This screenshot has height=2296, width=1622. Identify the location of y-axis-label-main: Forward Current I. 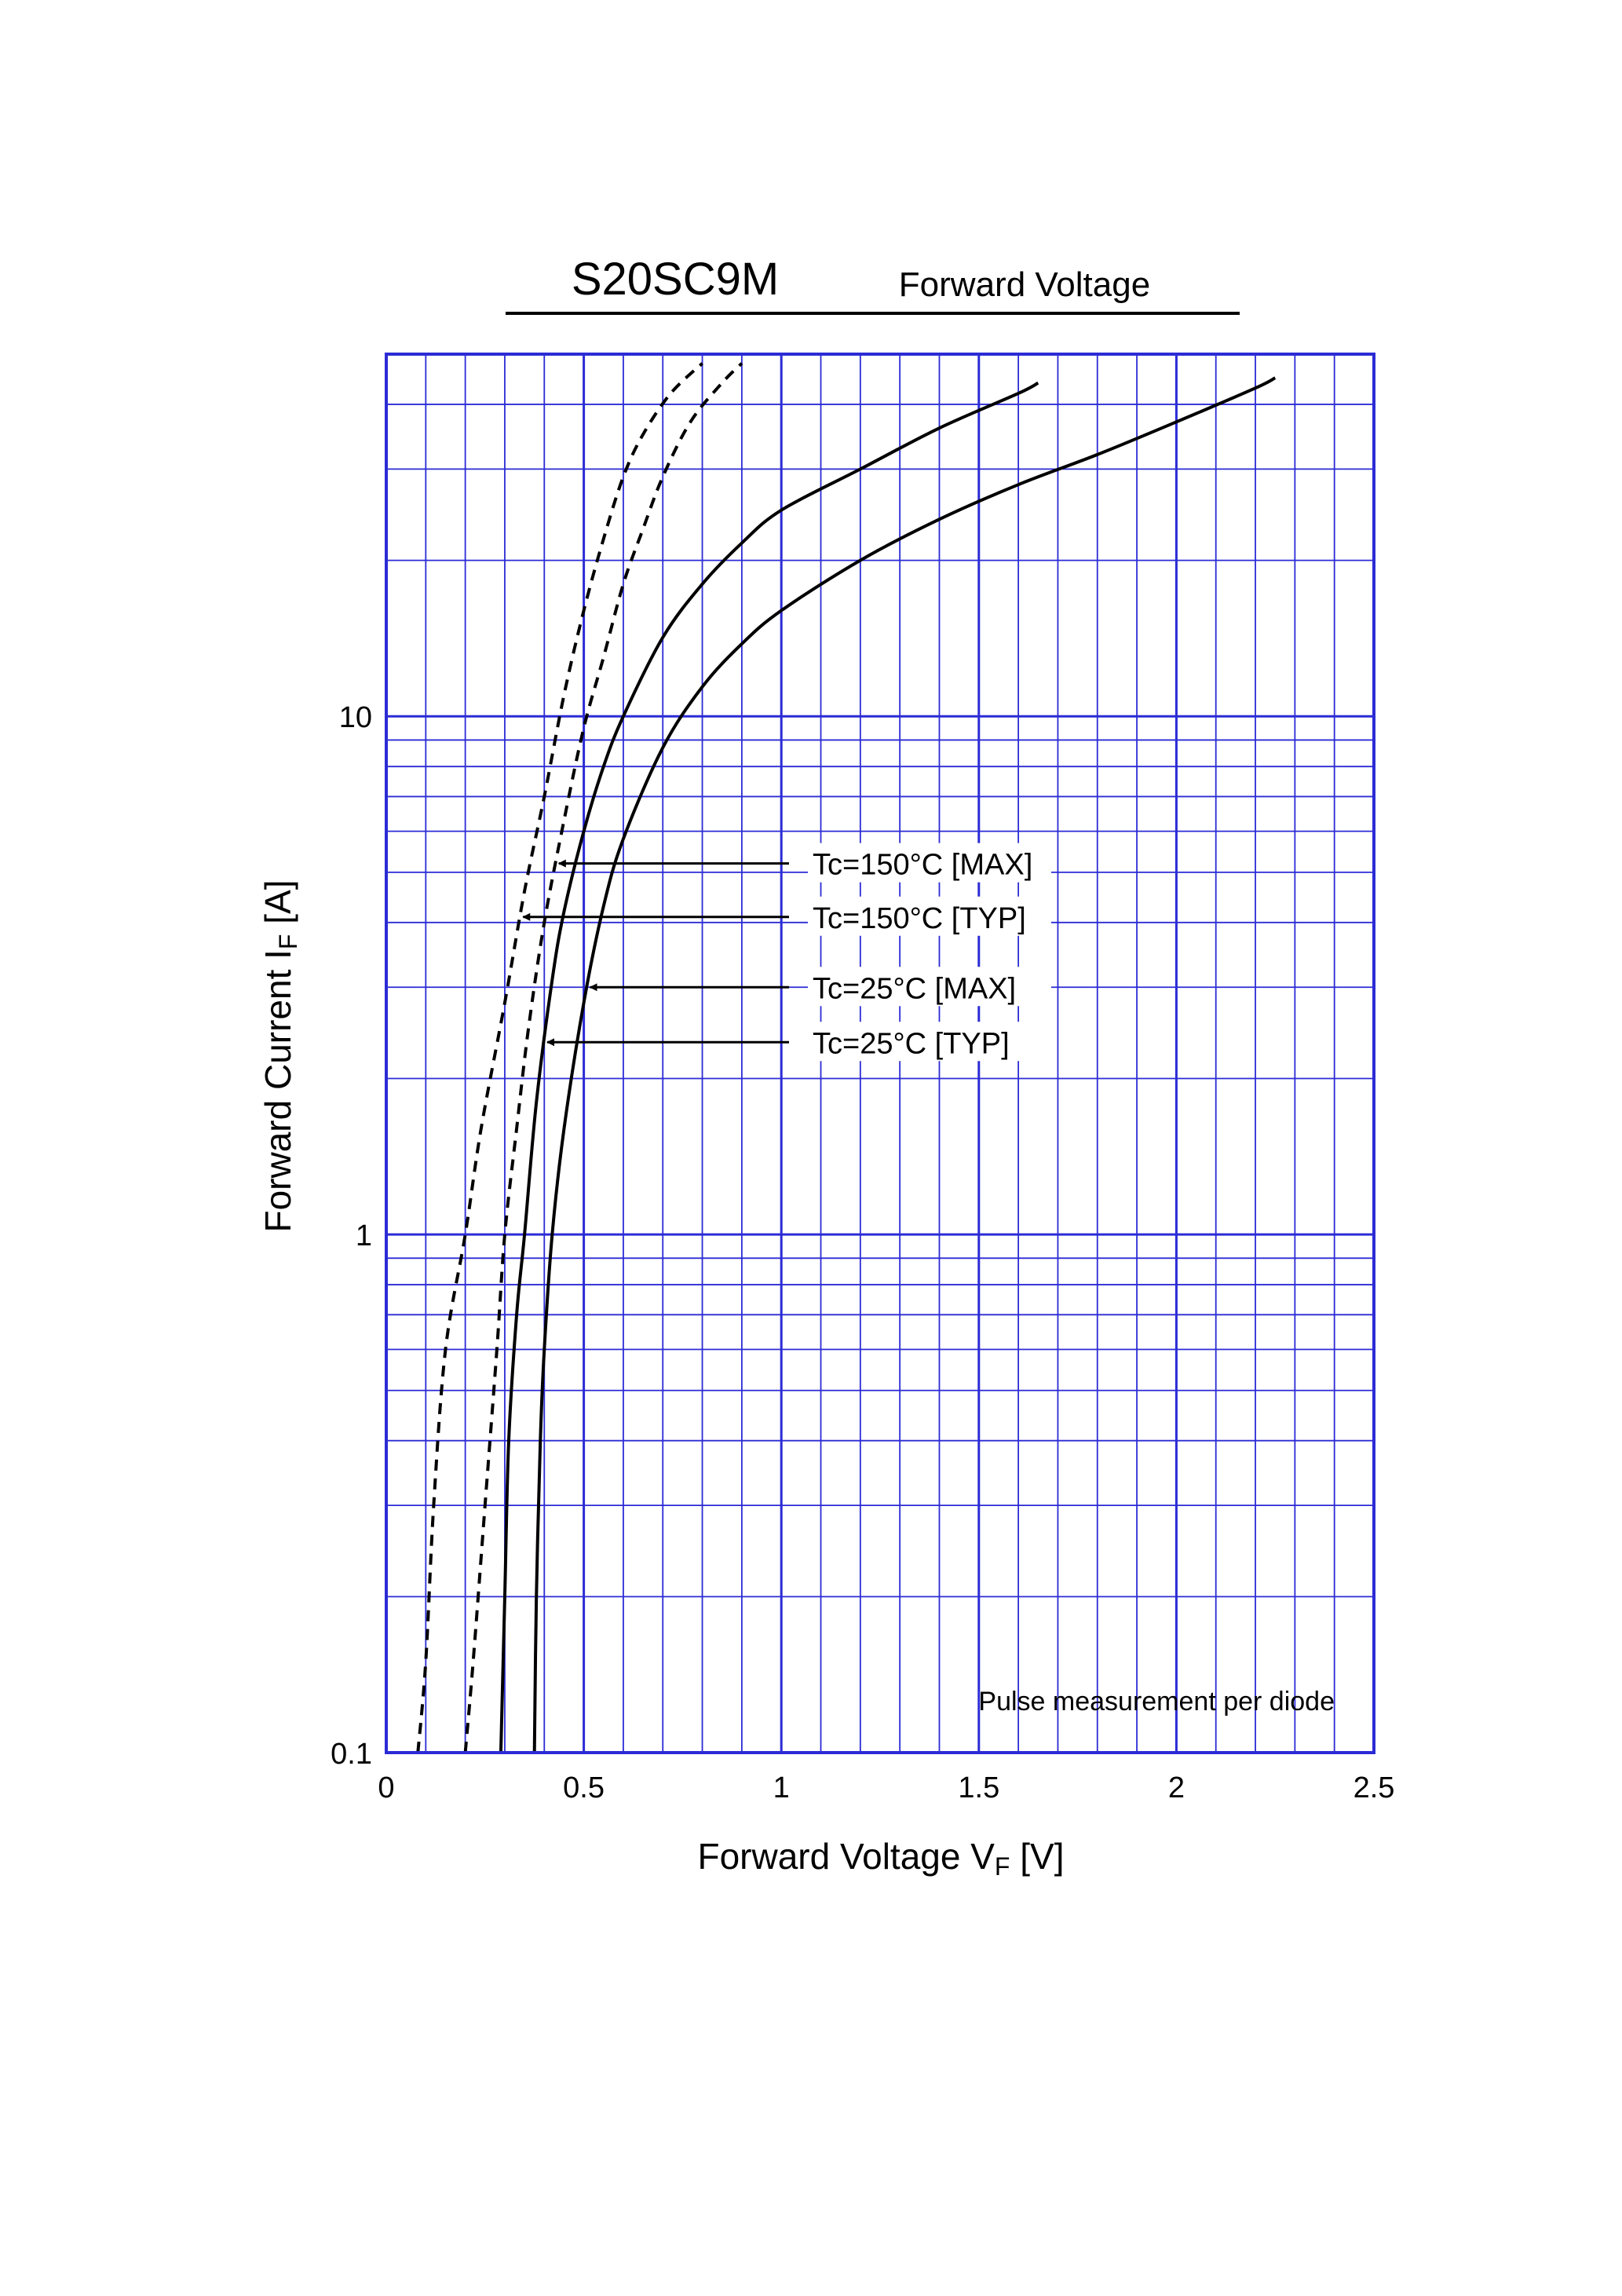
(278, 1091).